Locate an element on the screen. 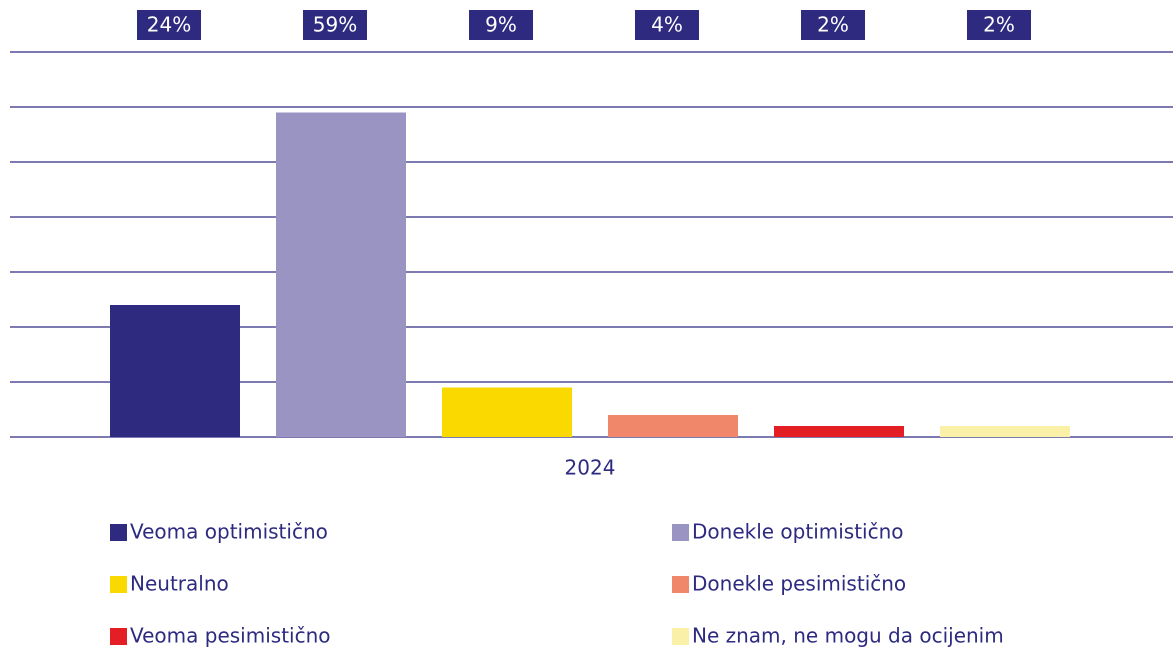 The width and height of the screenshot is (1173, 650). value-label: 9% is located at coordinates (501, 25).